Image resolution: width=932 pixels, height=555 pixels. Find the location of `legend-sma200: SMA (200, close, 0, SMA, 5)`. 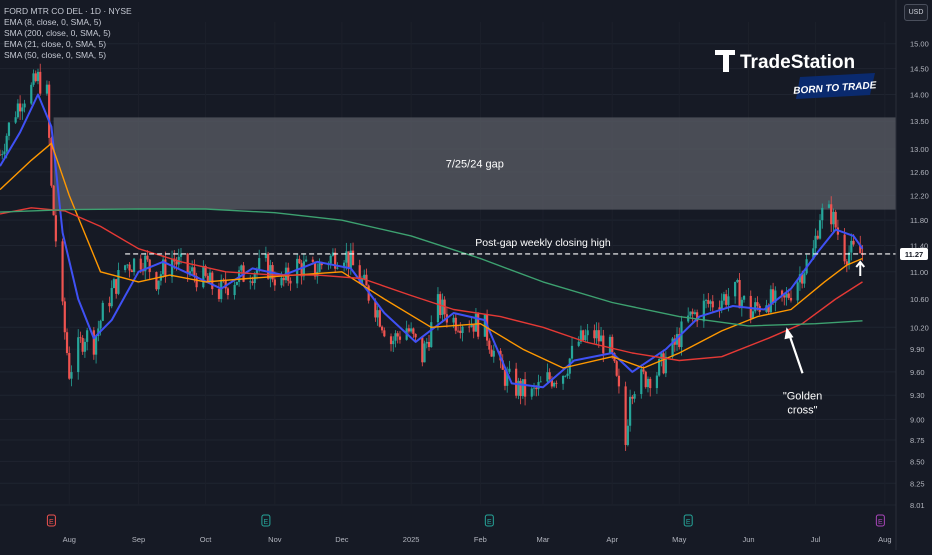

legend-sma200: SMA (200, close, 0, SMA, 5) is located at coordinates (57, 33).